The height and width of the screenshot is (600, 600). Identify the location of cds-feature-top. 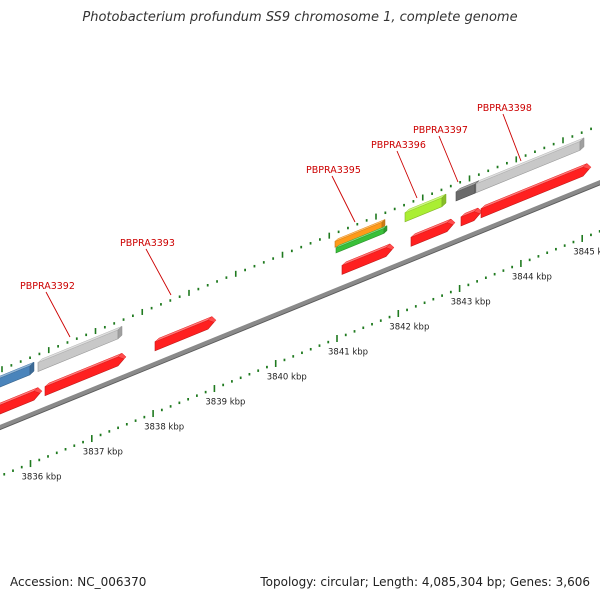
(534, 186).